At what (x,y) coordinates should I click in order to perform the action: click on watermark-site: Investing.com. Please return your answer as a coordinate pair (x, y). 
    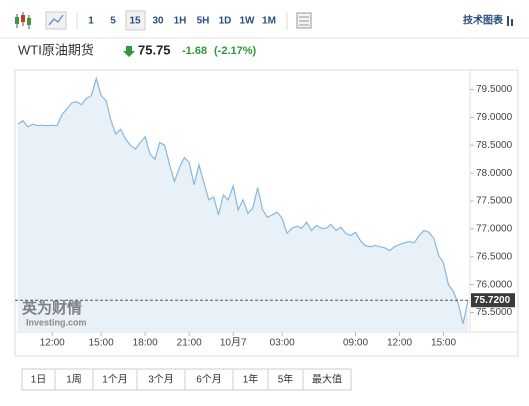
    Looking at the image, I should click on (56, 322).